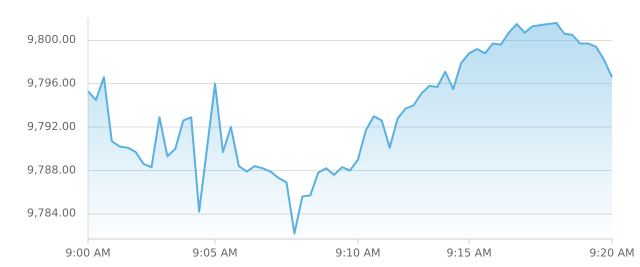 This screenshot has width=640, height=267. I want to click on y-tick-label: 9,800.00, so click(51, 39).